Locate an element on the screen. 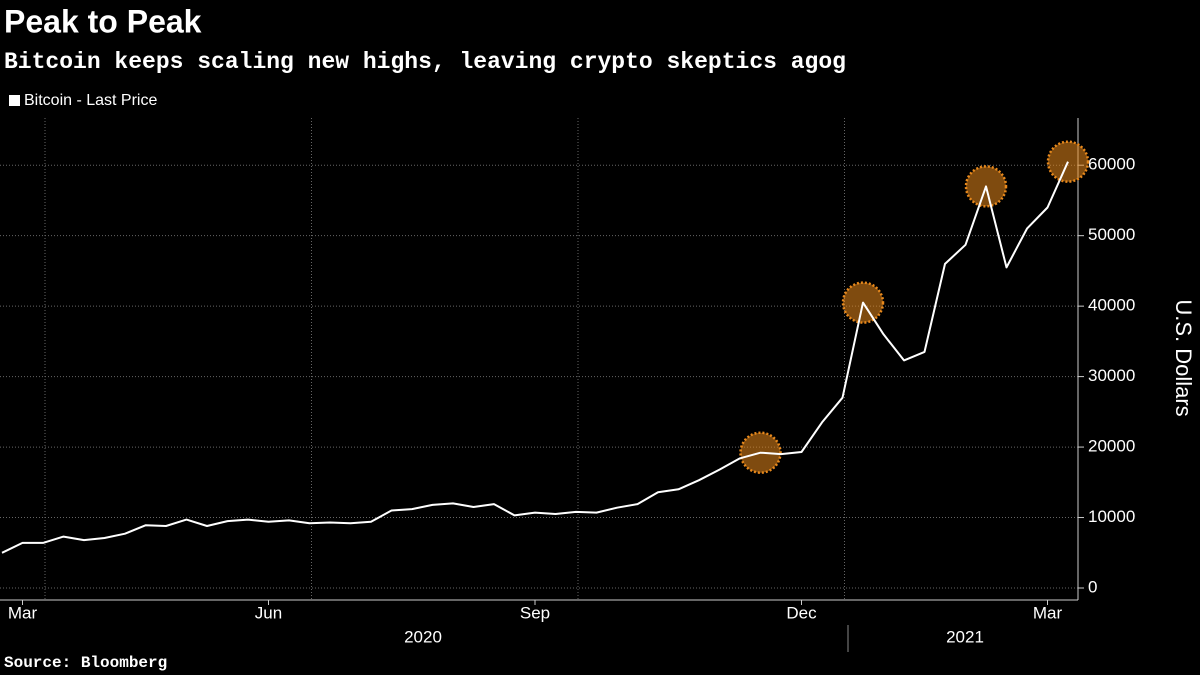 The height and width of the screenshot is (675, 1200). y-tick-label: 60000 is located at coordinates (1111, 164).